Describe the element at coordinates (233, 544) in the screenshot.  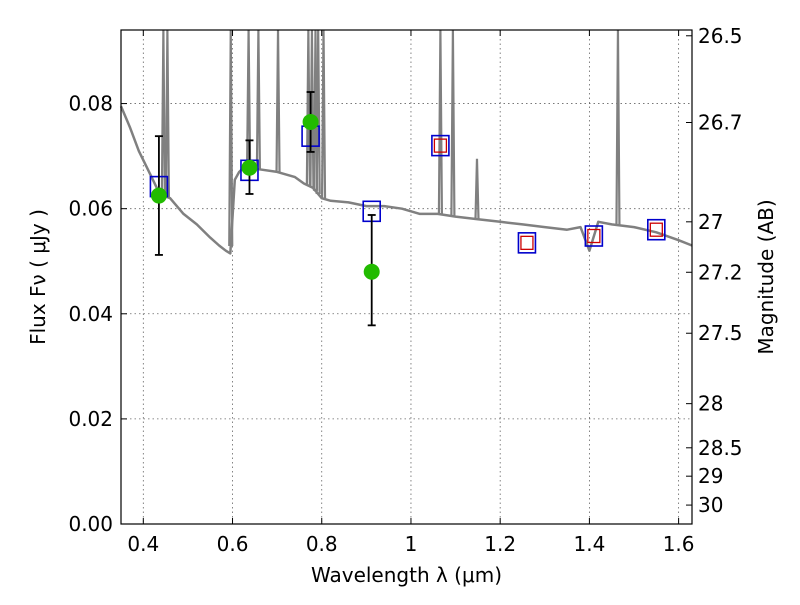
I see `x-tick-label: 0.6` at that location.